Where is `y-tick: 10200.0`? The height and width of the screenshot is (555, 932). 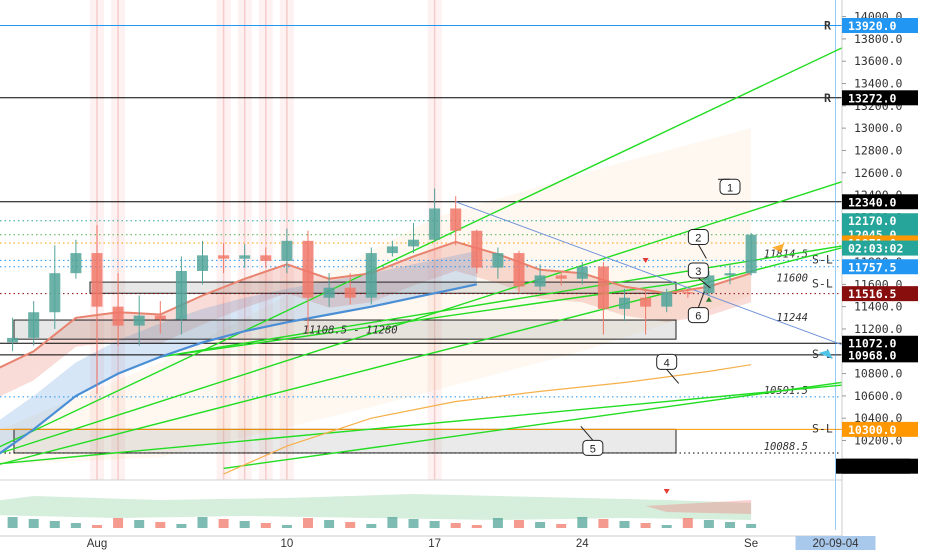 y-tick: 10200.0 is located at coordinates (878, 441).